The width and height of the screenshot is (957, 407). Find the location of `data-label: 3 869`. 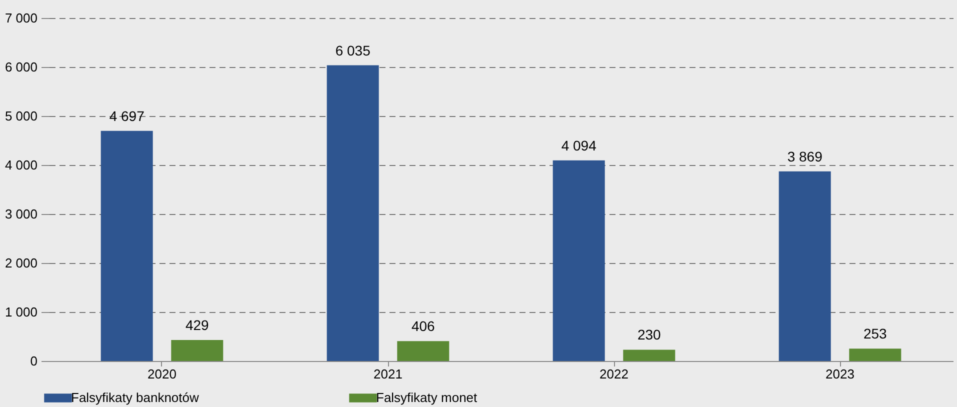

data-label: 3 869 is located at coordinates (805, 156).